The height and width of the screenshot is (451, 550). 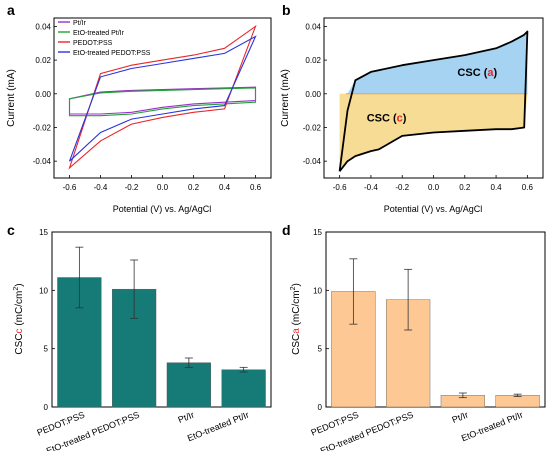 What do you see at coordinates (296, 331) in the screenshot?
I see `y-axis-label-sub: a` at bounding box center [296, 331].